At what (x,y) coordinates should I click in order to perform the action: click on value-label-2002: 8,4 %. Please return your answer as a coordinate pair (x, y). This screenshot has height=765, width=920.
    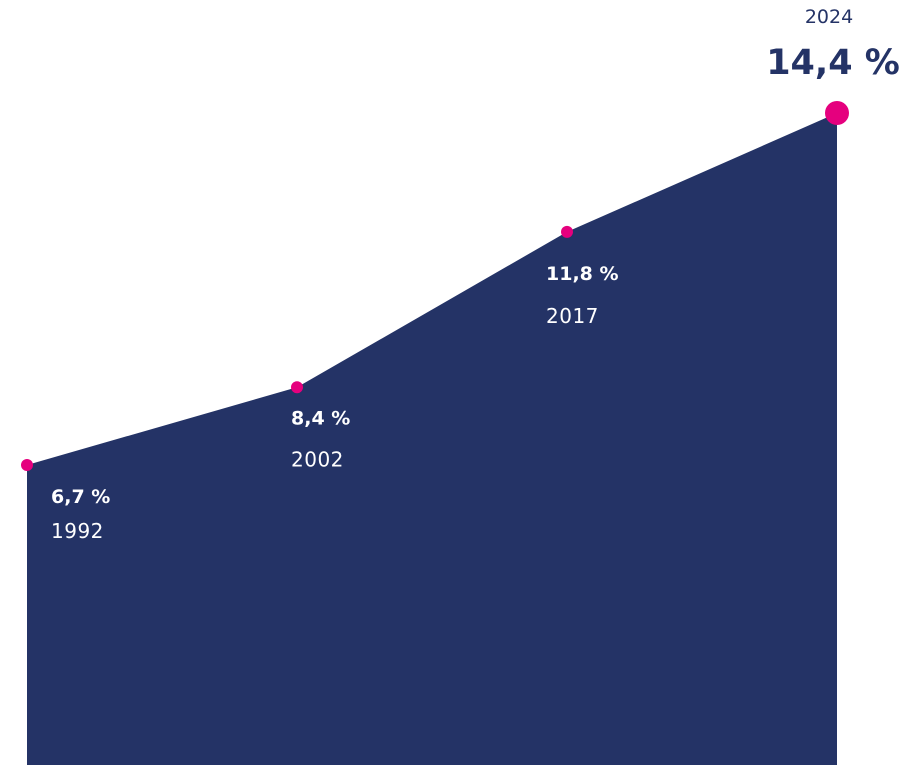
    Looking at the image, I should click on (320, 418).